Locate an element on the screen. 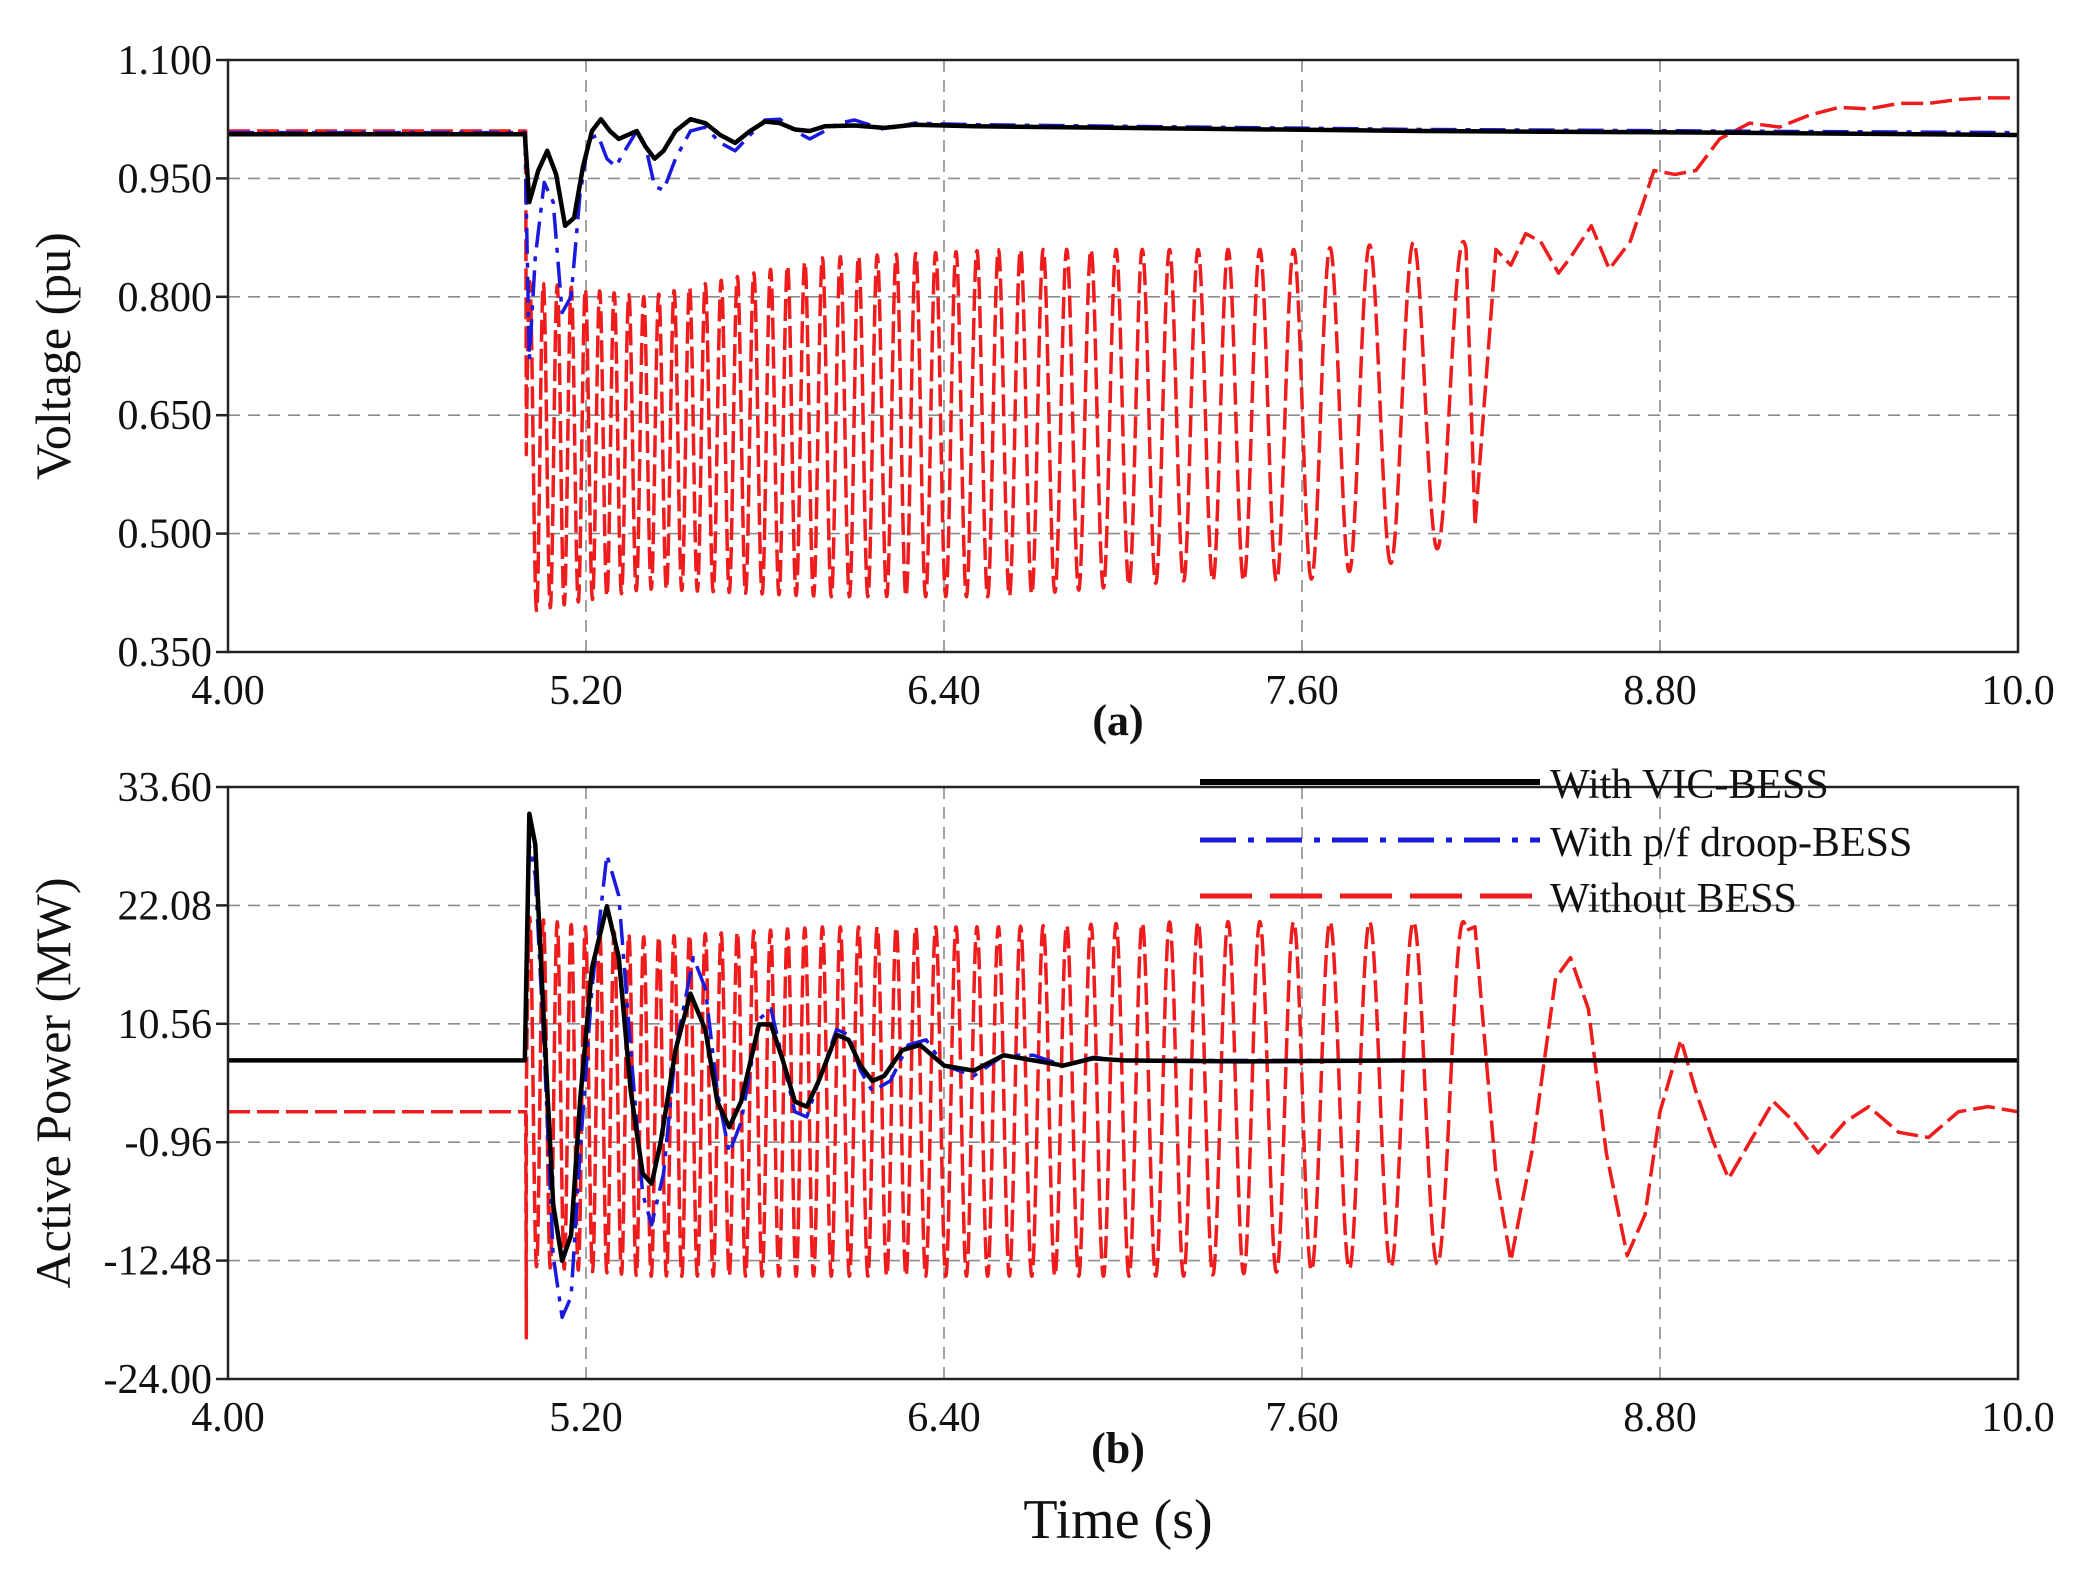 This screenshot has width=2096, height=1594. panel-a-x-tick-labels: 4.00 5.20 6.40 7.60 8.80 10.0 is located at coordinates (1123, 691).